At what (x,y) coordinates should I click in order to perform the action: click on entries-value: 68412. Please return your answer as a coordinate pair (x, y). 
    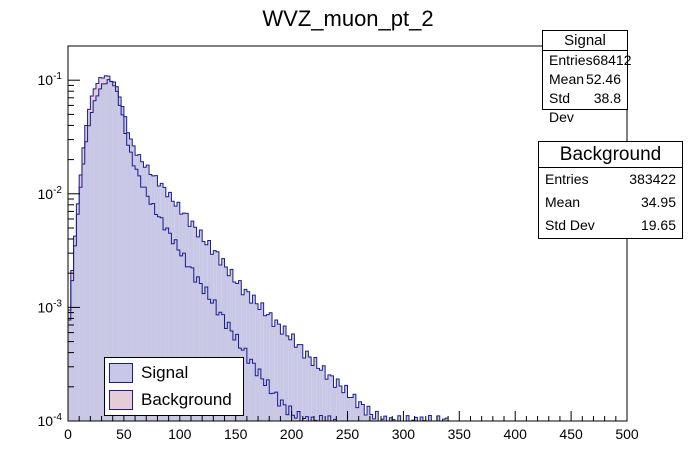
    Looking at the image, I should click on (612, 60).